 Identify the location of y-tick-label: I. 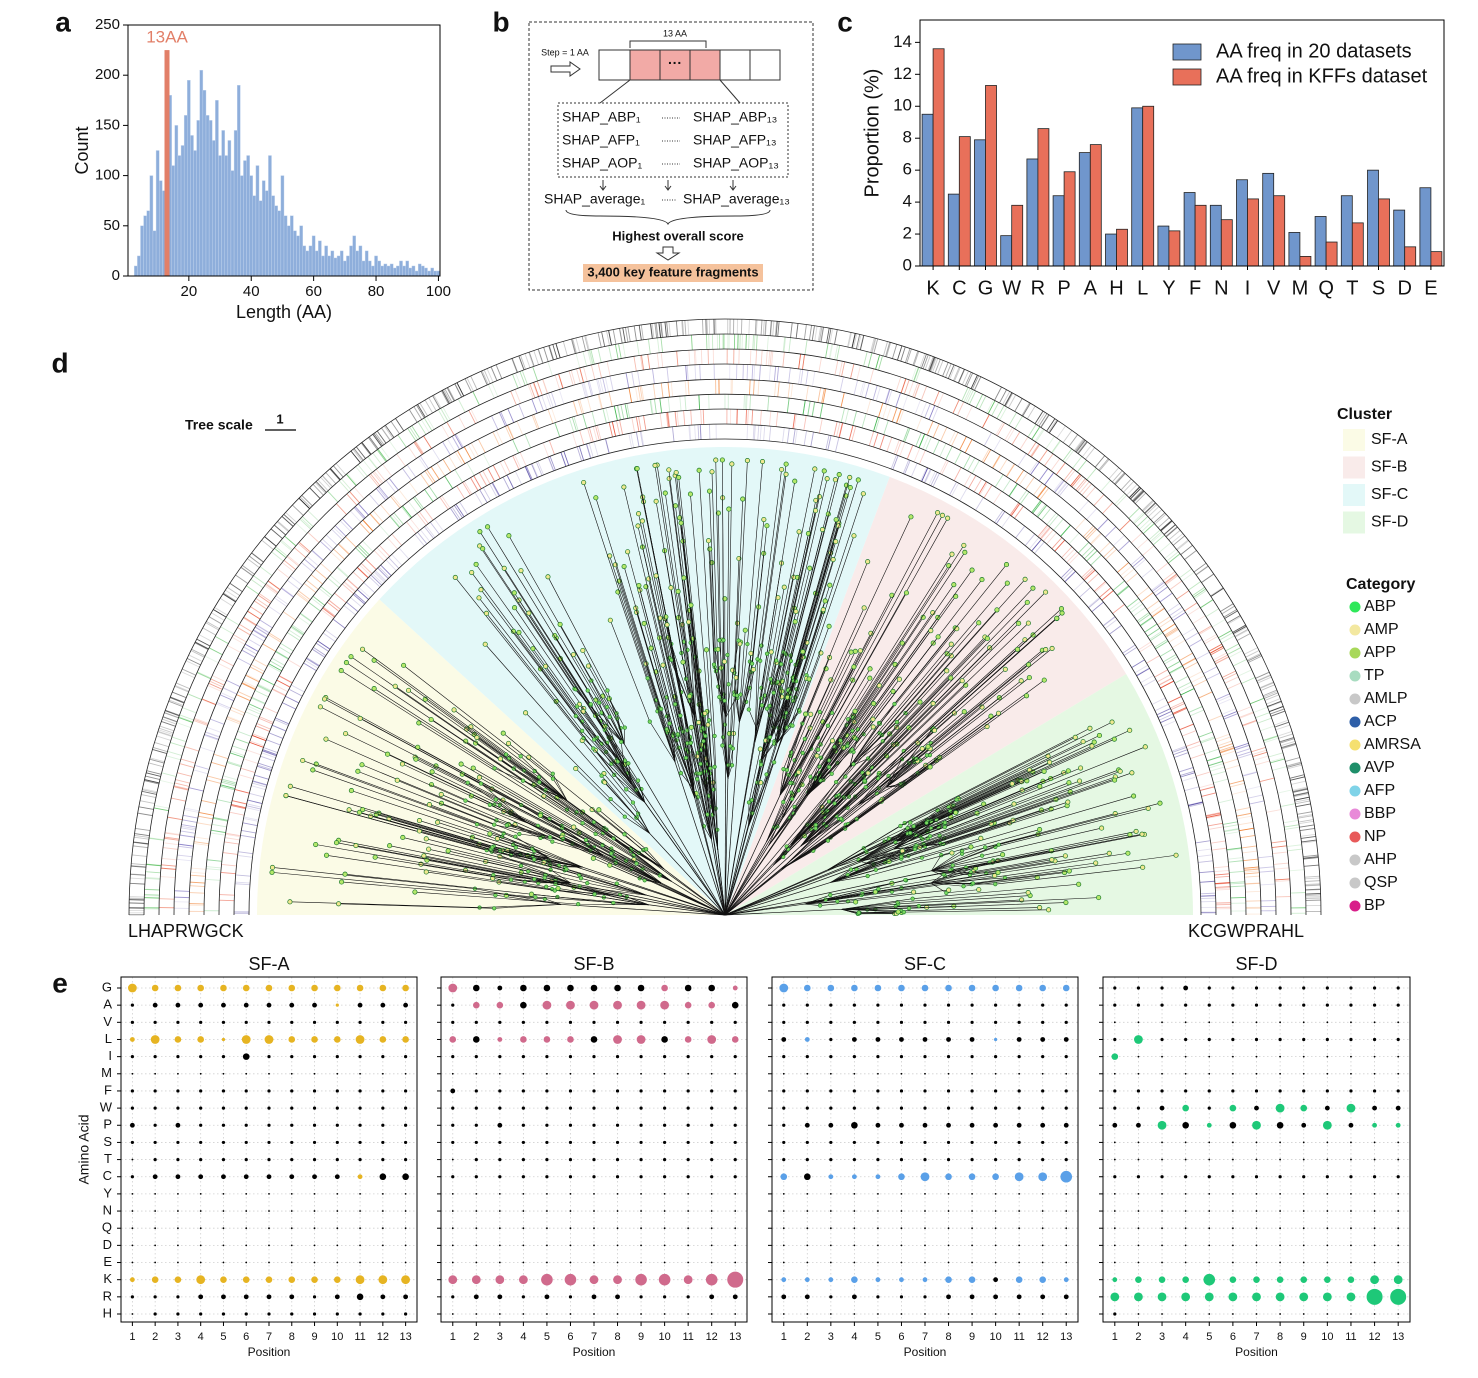
(110, 1055).